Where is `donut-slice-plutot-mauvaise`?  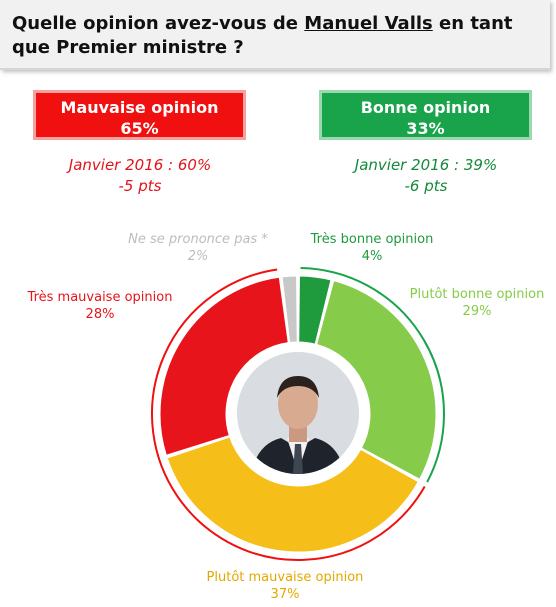 donut-slice-plutot-mauvaise is located at coordinates (292, 494).